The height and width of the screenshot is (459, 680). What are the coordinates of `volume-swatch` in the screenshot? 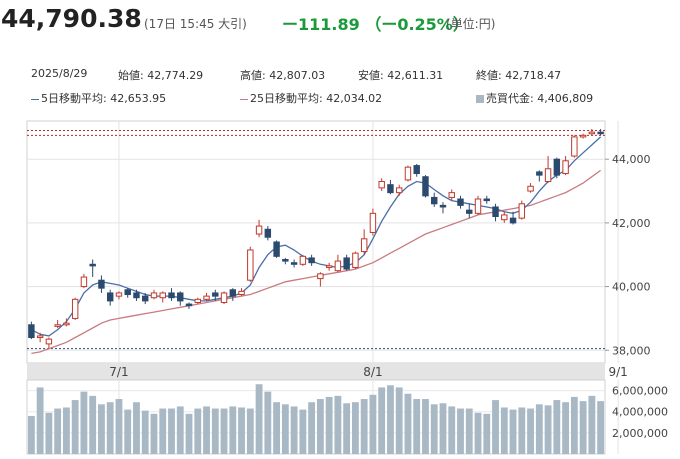 It's located at (480, 99).